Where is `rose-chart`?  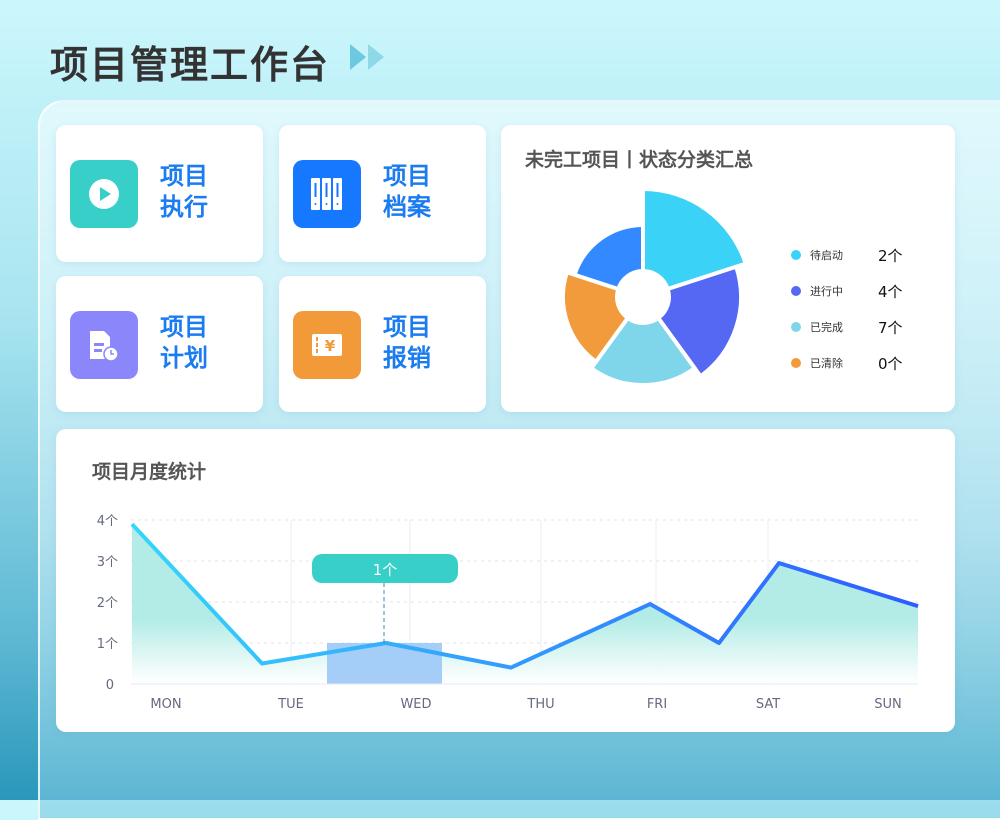
rose-chart is located at coordinates (631, 268).